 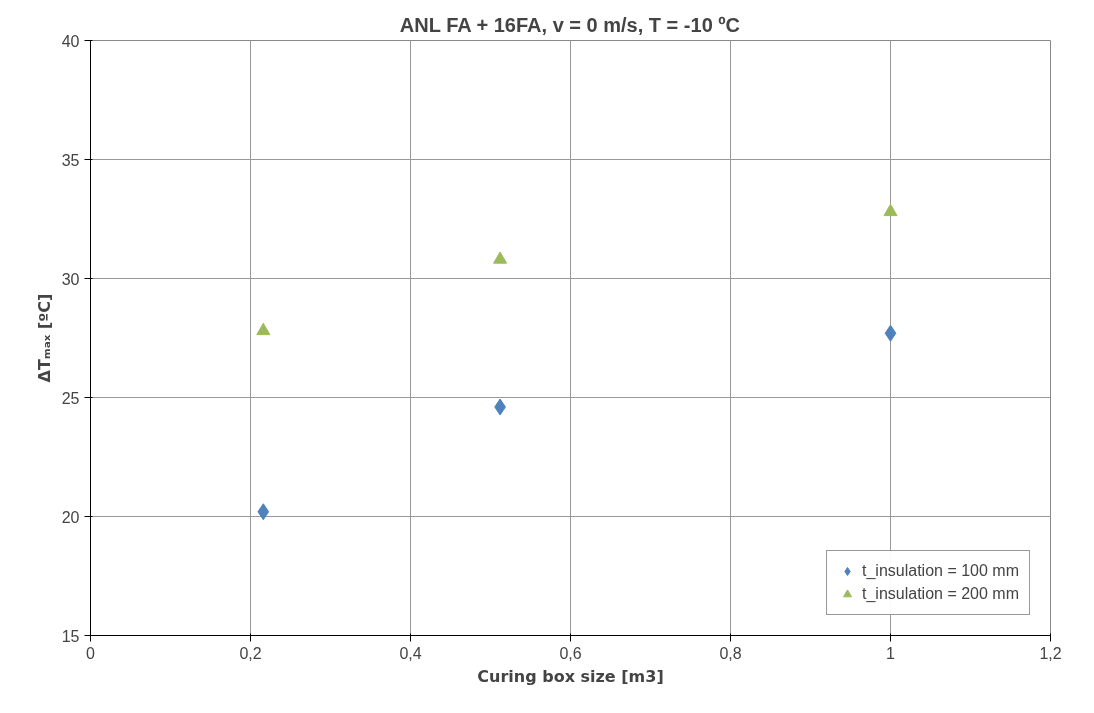 What do you see at coordinates (570, 653) in the screenshot?
I see `x-tick-label: 0,6` at bounding box center [570, 653].